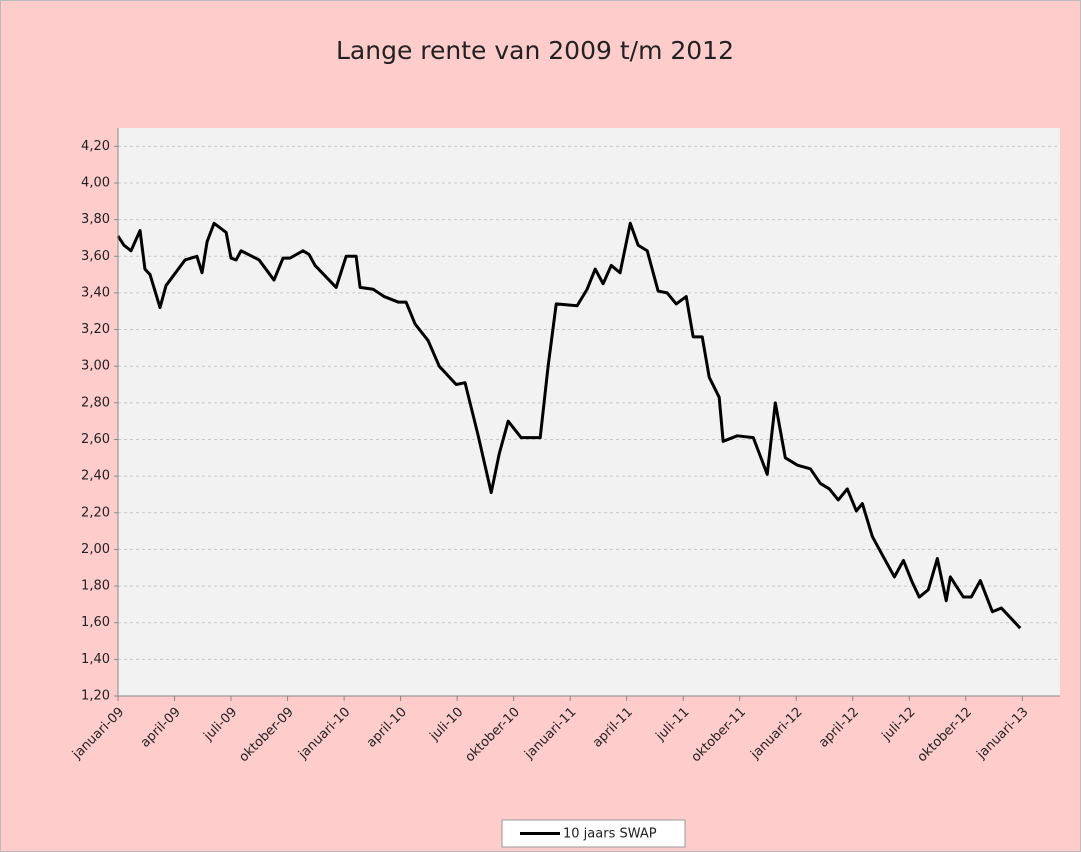 This screenshot has width=1081, height=852. Describe the element at coordinates (95, 586) in the screenshot. I see `y-tick-label: 1,80` at that location.